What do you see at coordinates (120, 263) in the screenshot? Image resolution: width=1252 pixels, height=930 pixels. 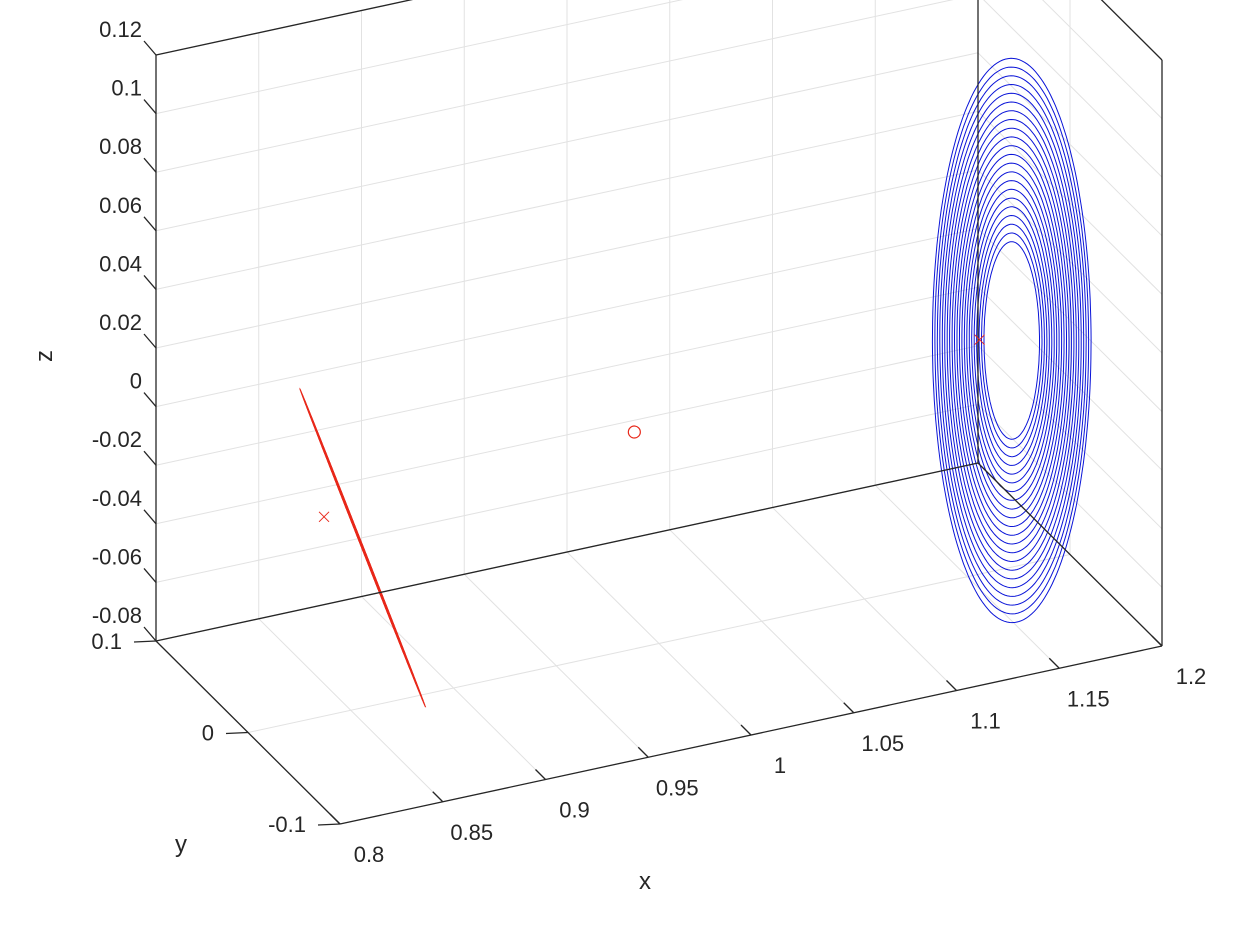 I see `z-tick-label: 0.04` at bounding box center [120, 263].